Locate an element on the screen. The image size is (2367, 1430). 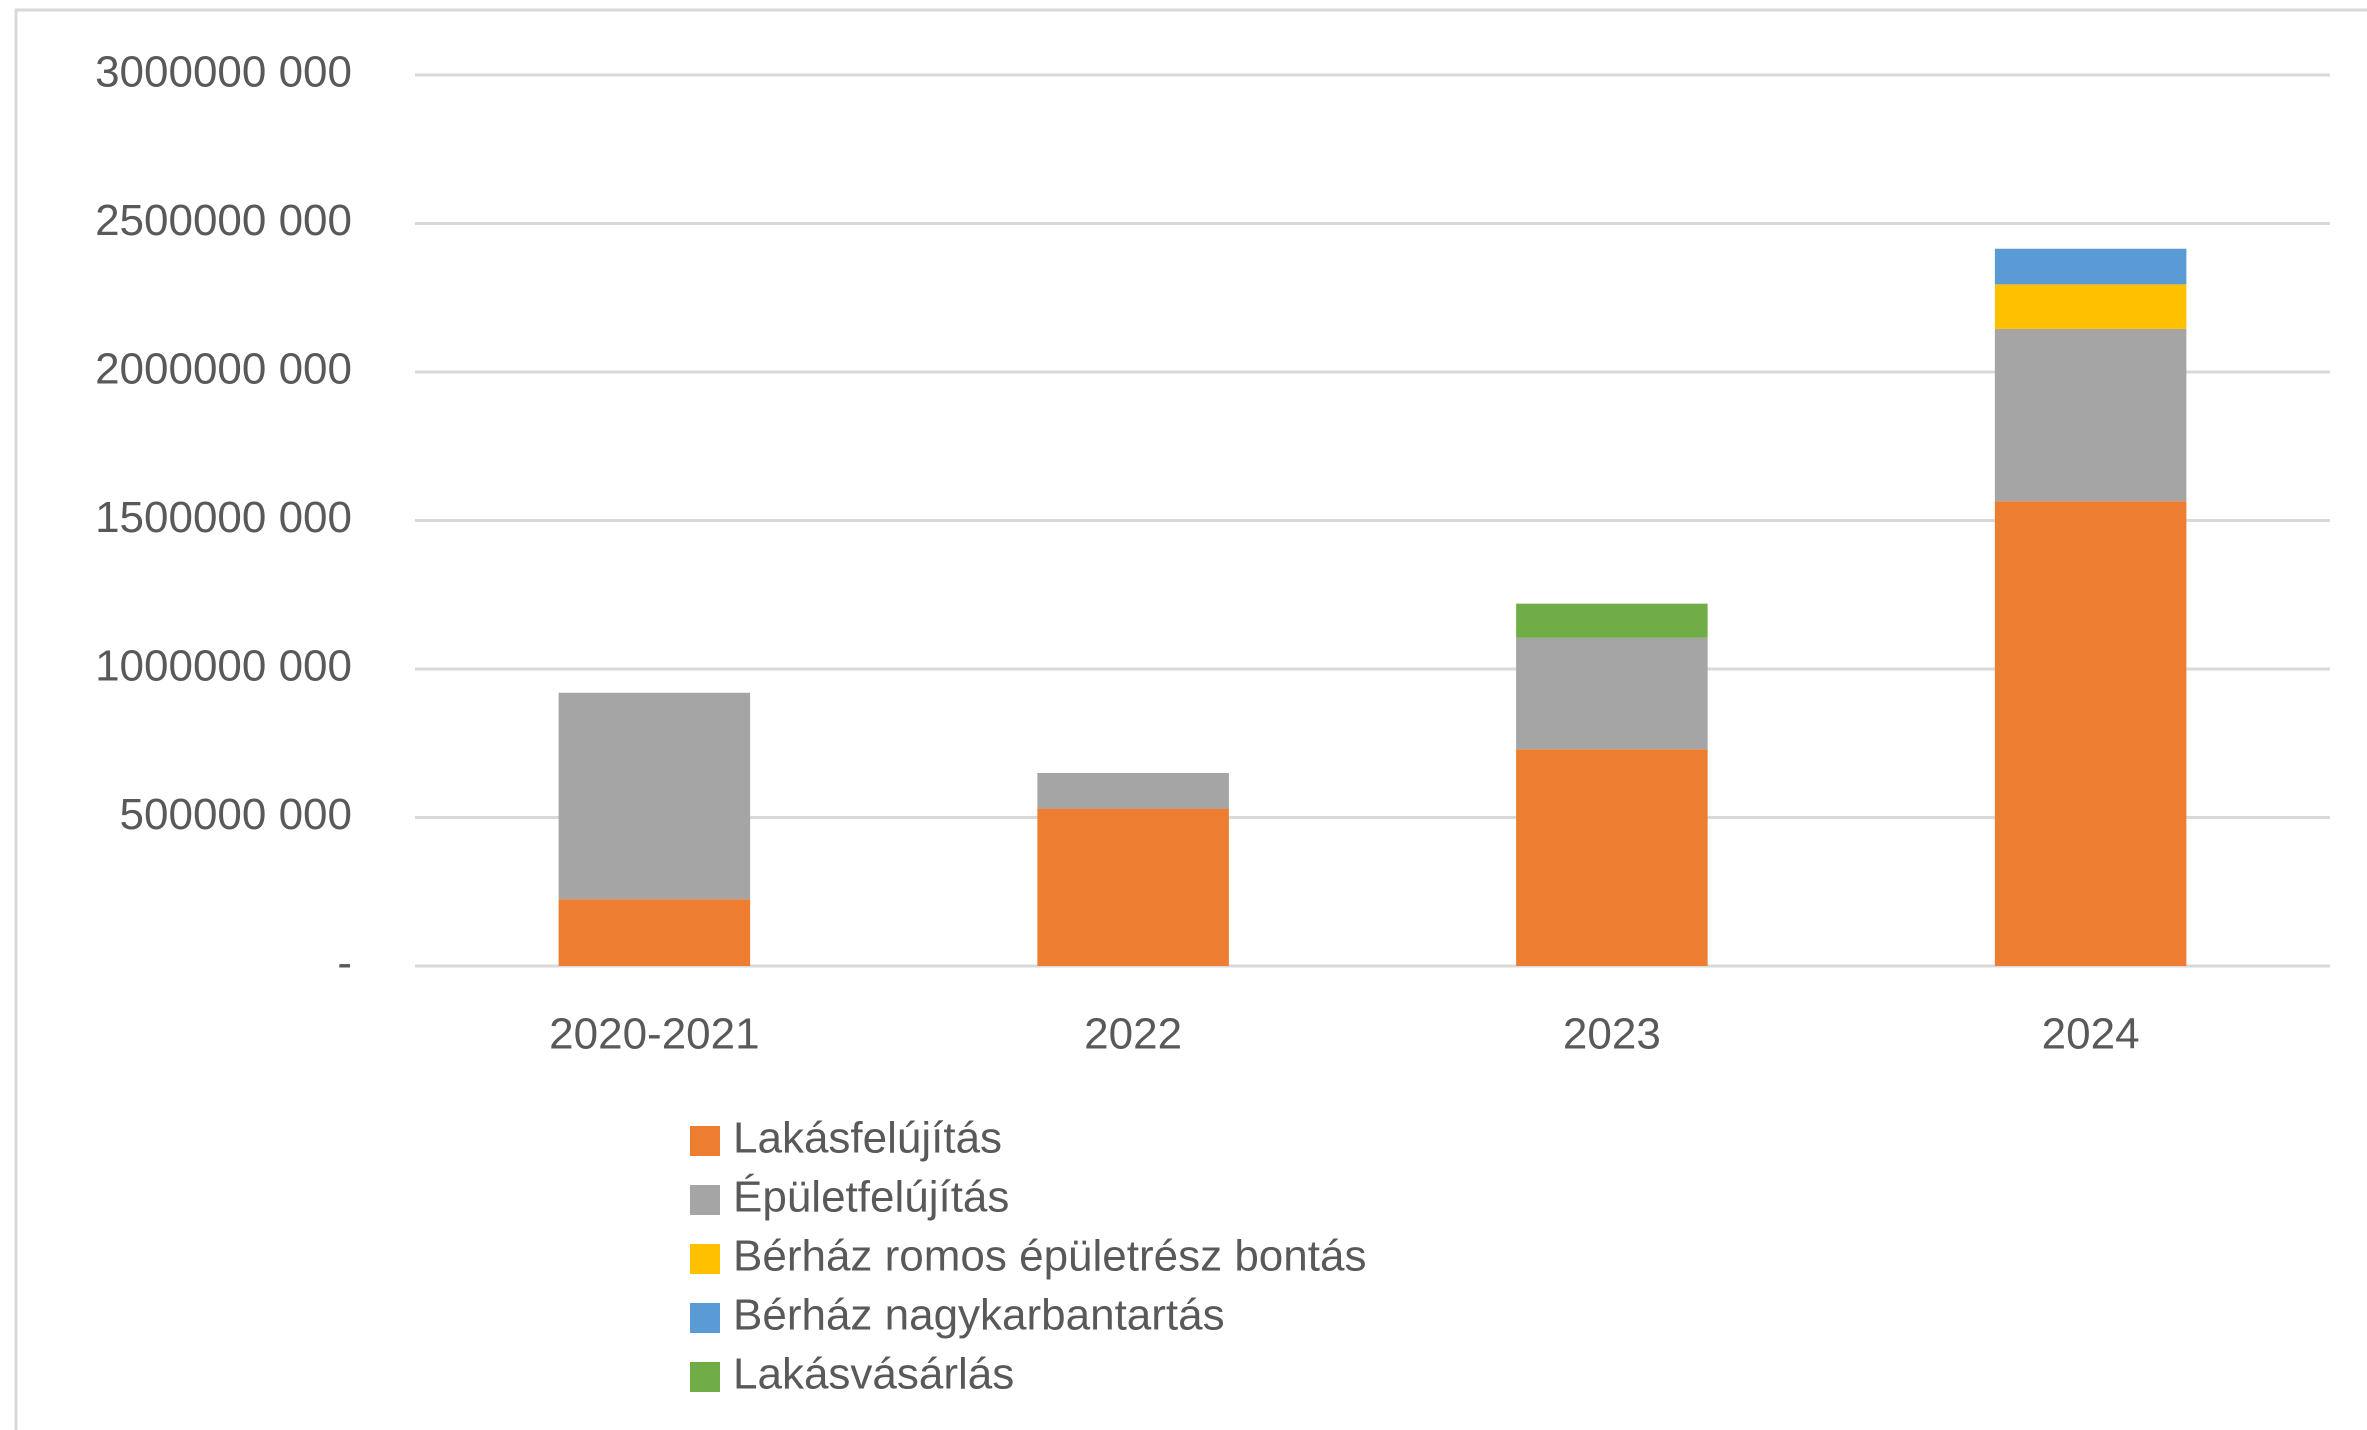
legend-label: Lakásvásárlás is located at coordinates (873, 1374).